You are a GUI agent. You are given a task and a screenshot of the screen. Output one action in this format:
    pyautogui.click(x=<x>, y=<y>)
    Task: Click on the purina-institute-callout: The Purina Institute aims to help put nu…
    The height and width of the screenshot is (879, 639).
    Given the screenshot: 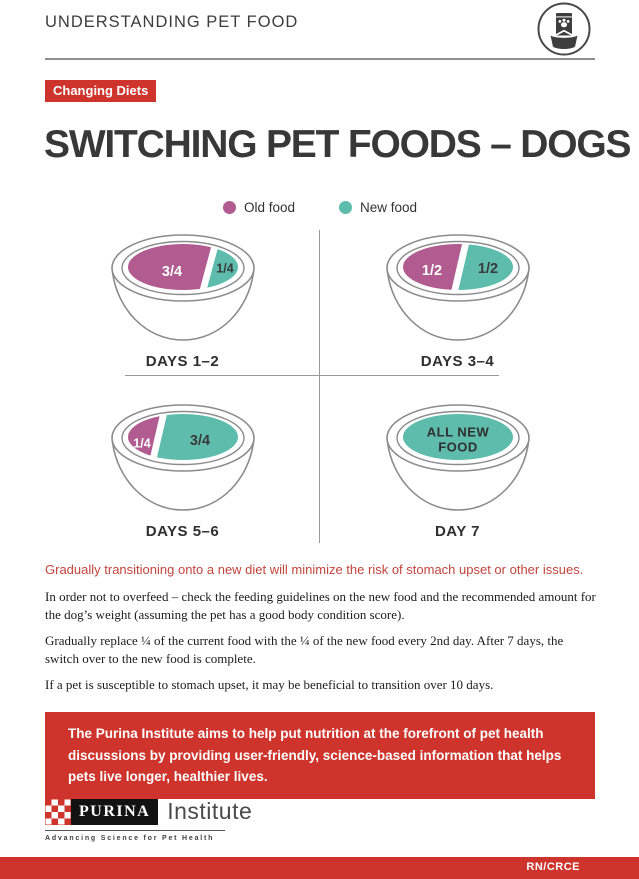 What is the action you would take?
    pyautogui.click(x=320, y=755)
    